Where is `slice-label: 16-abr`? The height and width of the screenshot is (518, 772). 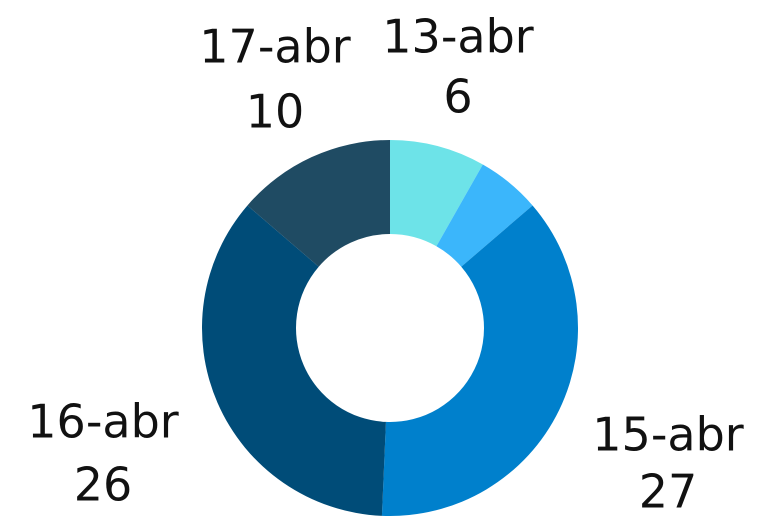
slice-label: 16-abr is located at coordinates (103, 422).